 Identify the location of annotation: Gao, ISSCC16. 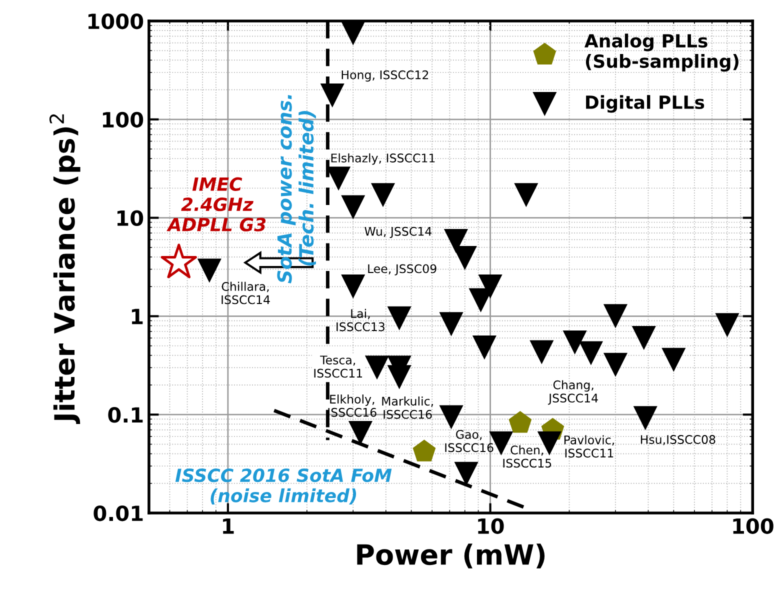
(469, 441).